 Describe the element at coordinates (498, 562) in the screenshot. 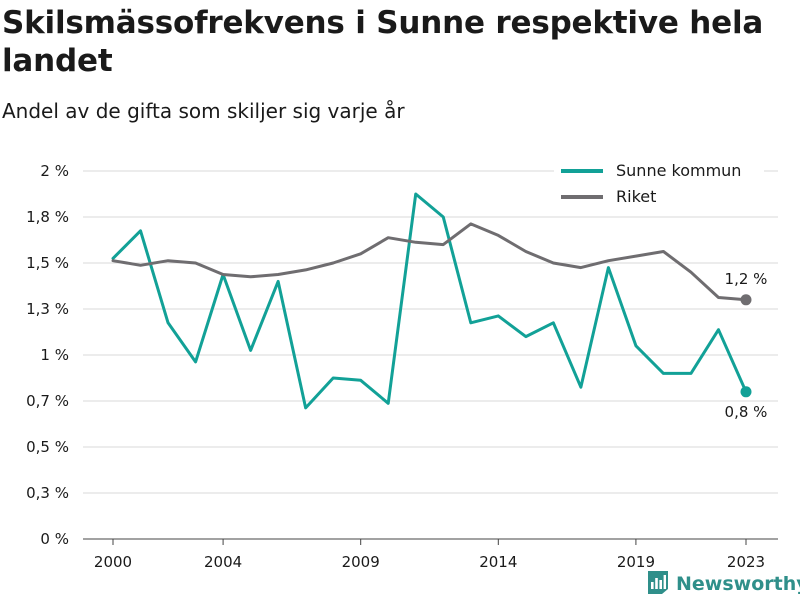

I see `x-tick-label: 2014` at that location.